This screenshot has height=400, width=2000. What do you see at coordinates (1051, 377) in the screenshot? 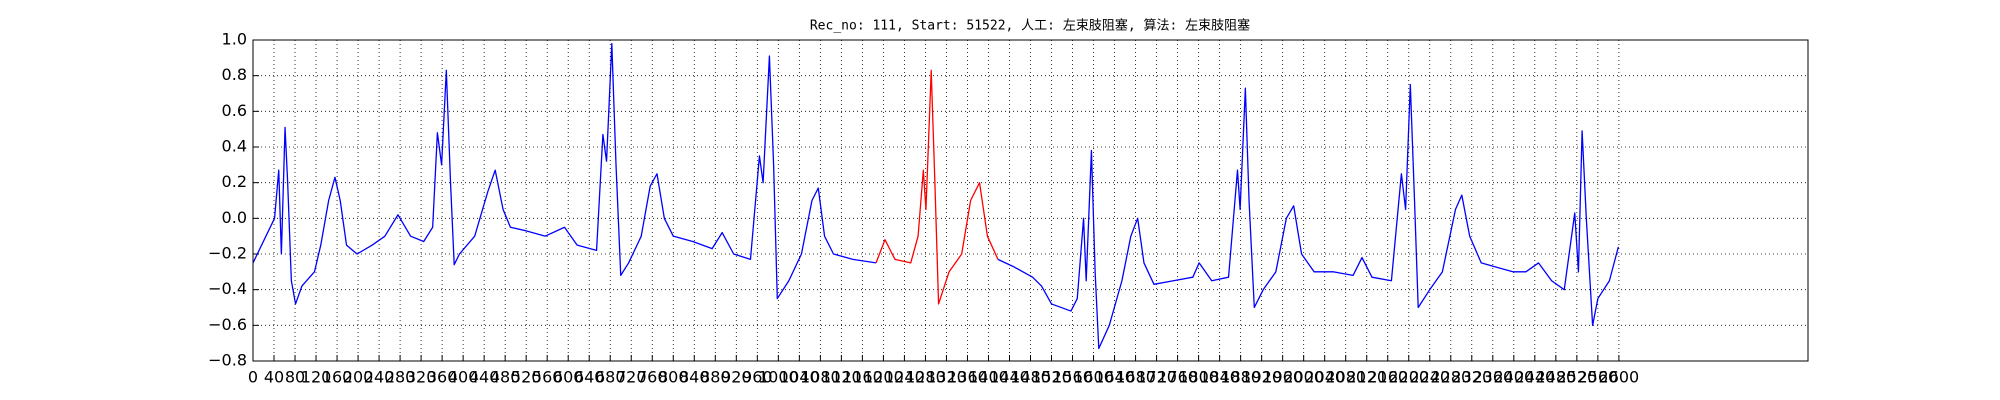
I see `x-tick-label: 1520` at bounding box center [1051, 377].